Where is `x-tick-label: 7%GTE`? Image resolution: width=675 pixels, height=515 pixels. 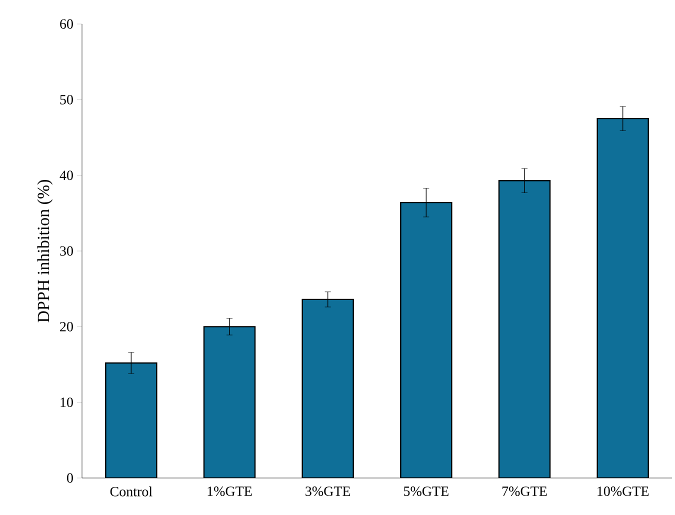
x-tick-label: 7%GTE is located at coordinates (524, 491).